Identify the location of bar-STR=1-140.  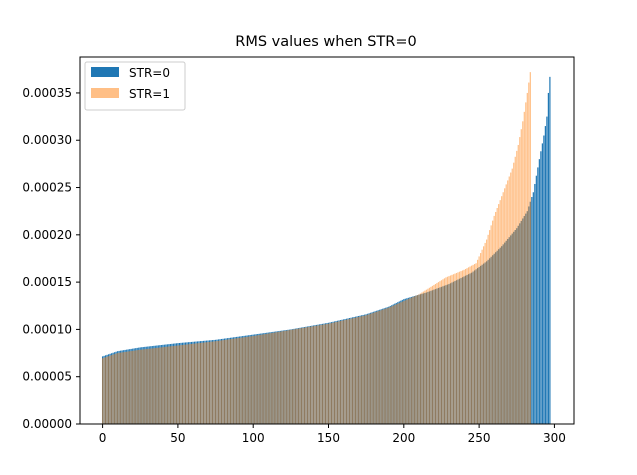
(313, 375).